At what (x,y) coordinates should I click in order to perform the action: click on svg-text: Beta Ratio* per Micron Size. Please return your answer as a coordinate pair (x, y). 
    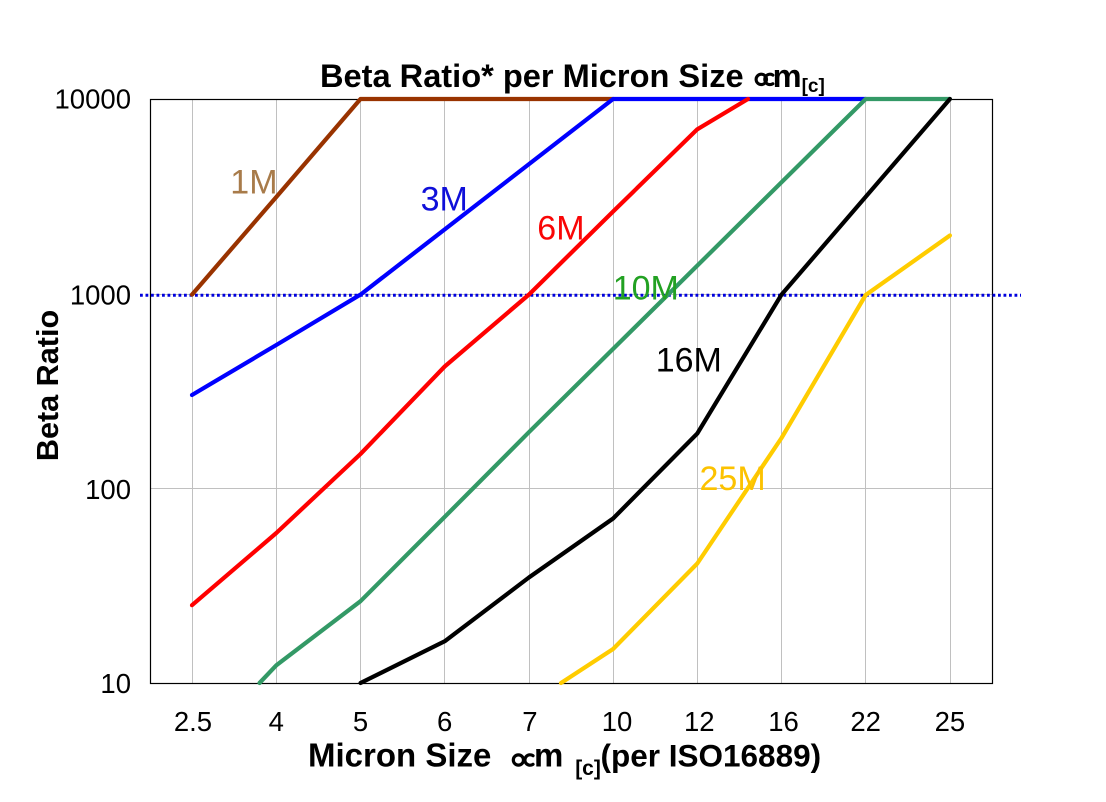
    Looking at the image, I should click on (532, 75).